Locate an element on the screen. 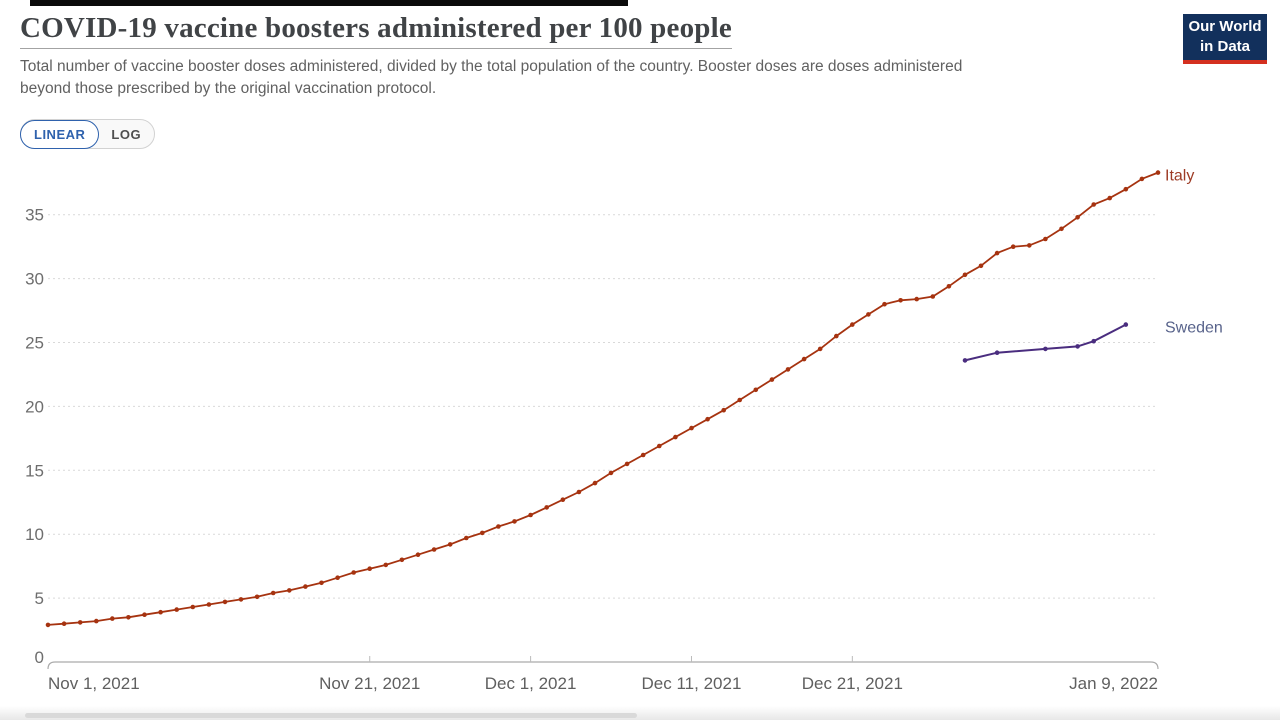 Image resolution: width=1280 pixels, height=720 pixels. svg-text: 5 is located at coordinates (39, 598).